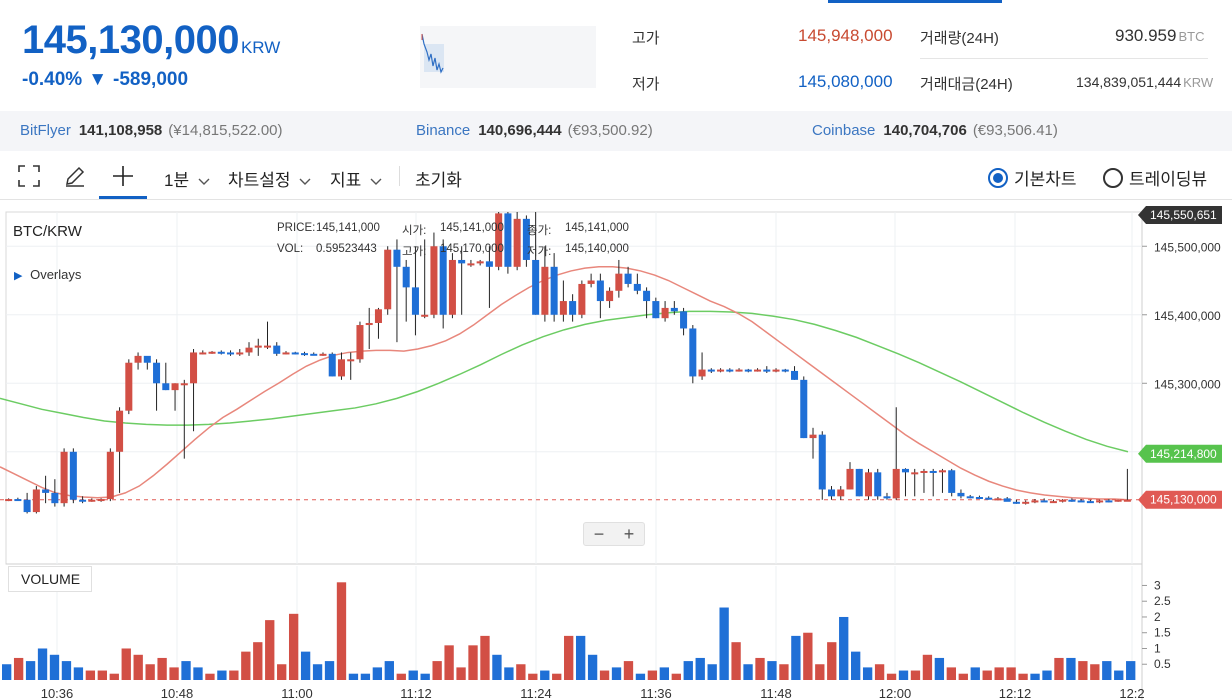 This screenshot has height=700, width=1232. Describe the element at coordinates (346, 180) in the screenshot. I see `indicators-label: 지표` at that location.